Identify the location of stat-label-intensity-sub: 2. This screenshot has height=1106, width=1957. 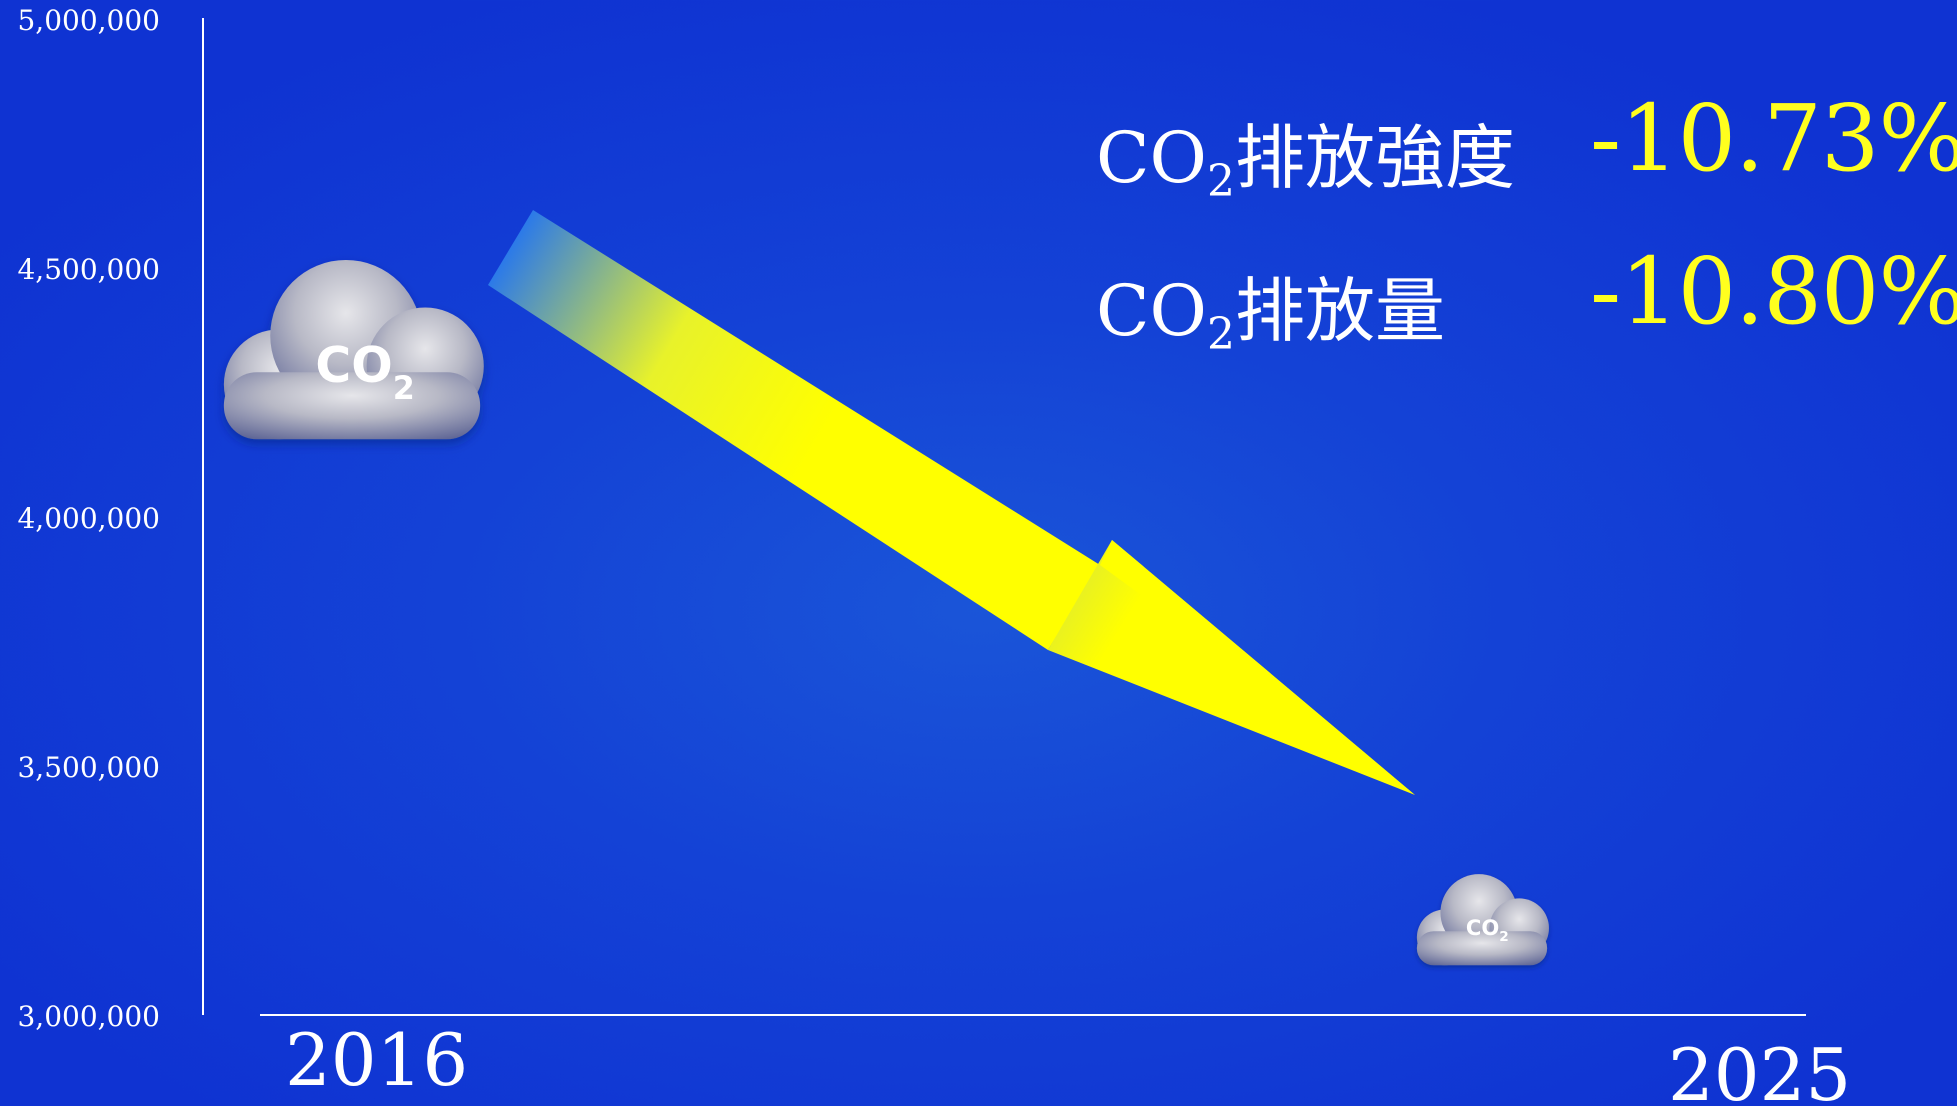
(1221, 181).